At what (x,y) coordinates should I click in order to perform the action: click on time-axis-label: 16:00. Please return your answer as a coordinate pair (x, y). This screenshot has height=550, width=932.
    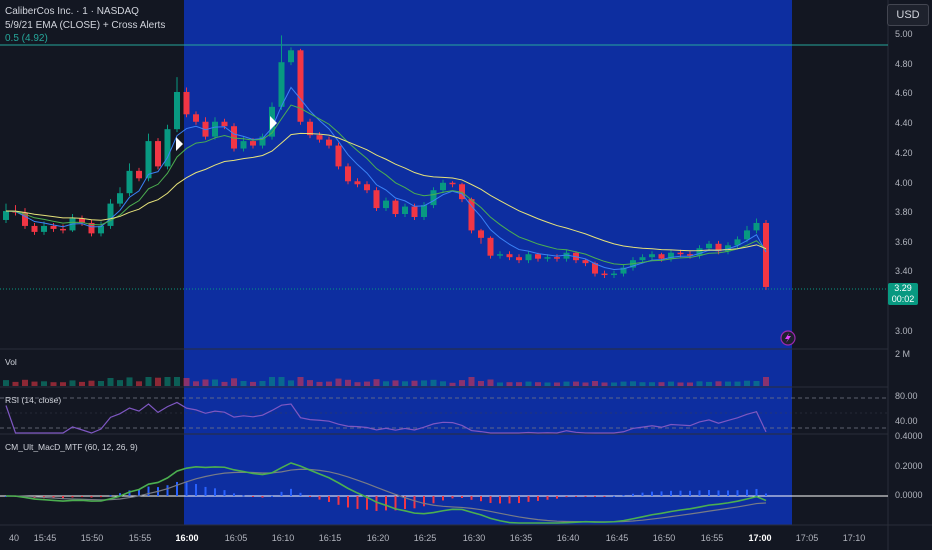
    Looking at the image, I should click on (187, 538).